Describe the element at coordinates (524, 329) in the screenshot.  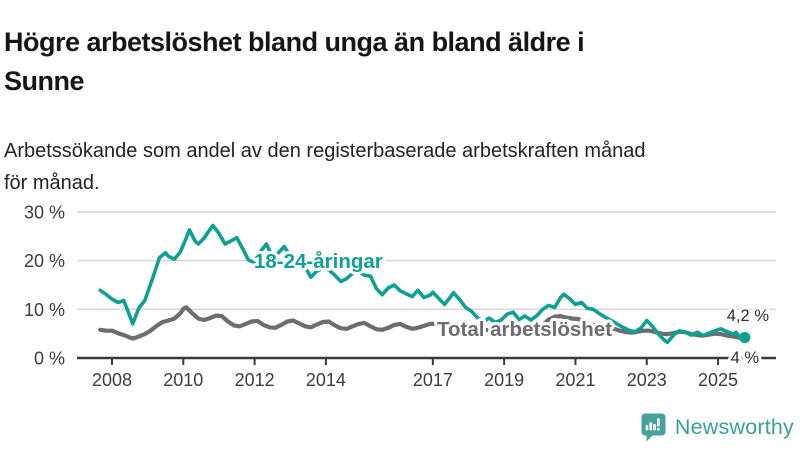
I see `total-series-label: Total arbetslöshet` at that location.